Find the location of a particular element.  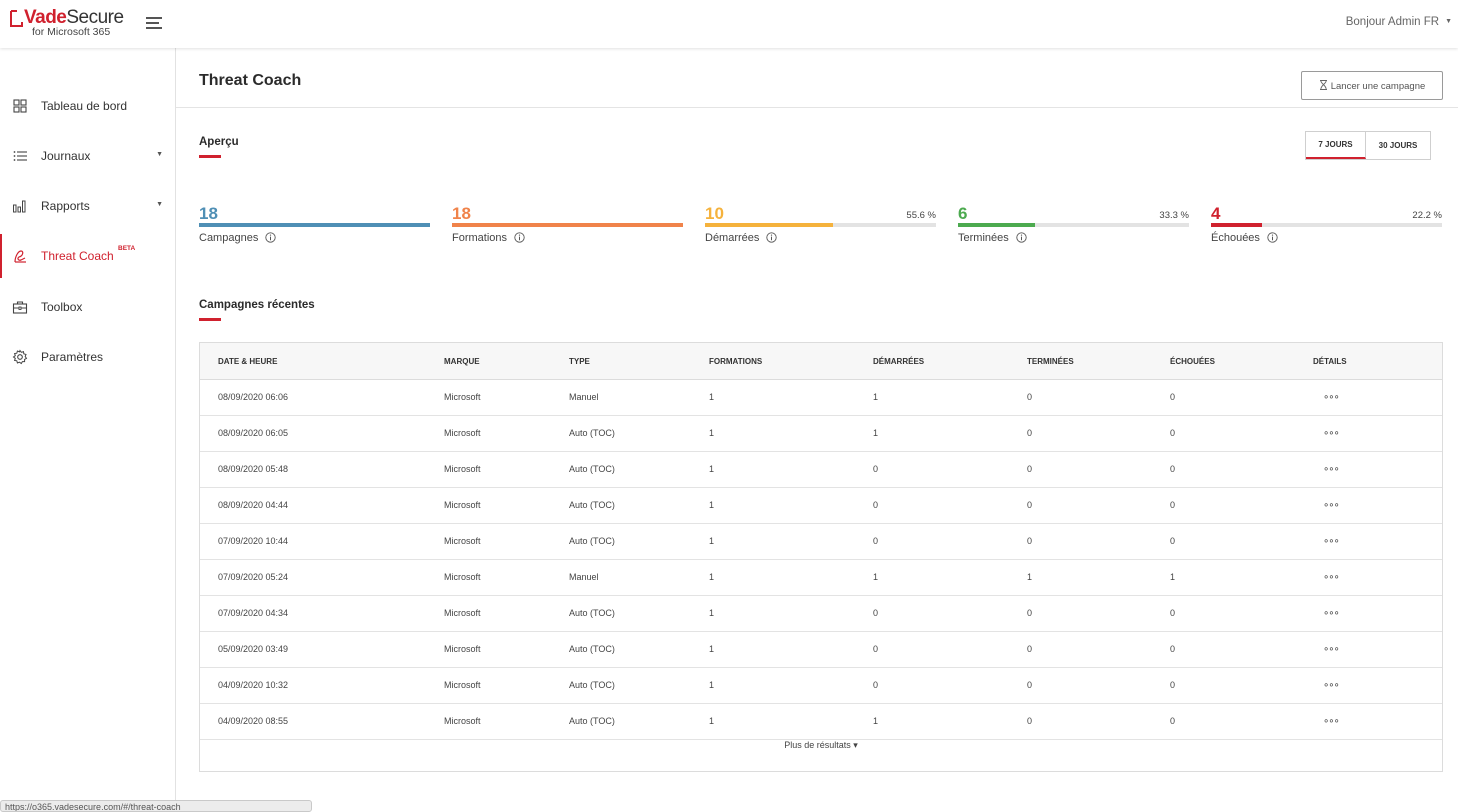

table-cell: 04/09/2020 10:32 is located at coordinates (253, 685).